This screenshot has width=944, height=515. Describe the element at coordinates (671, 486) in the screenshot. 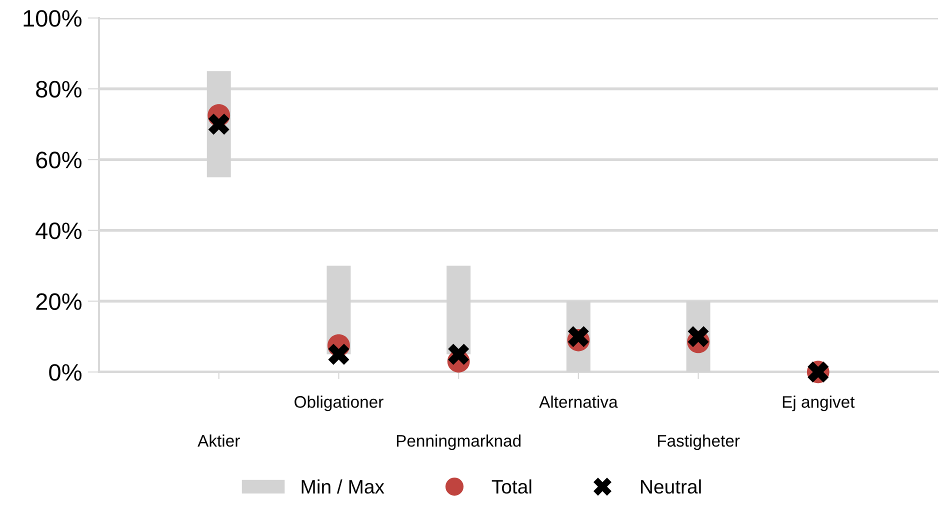

I see `legend-label: Neutral` at that location.